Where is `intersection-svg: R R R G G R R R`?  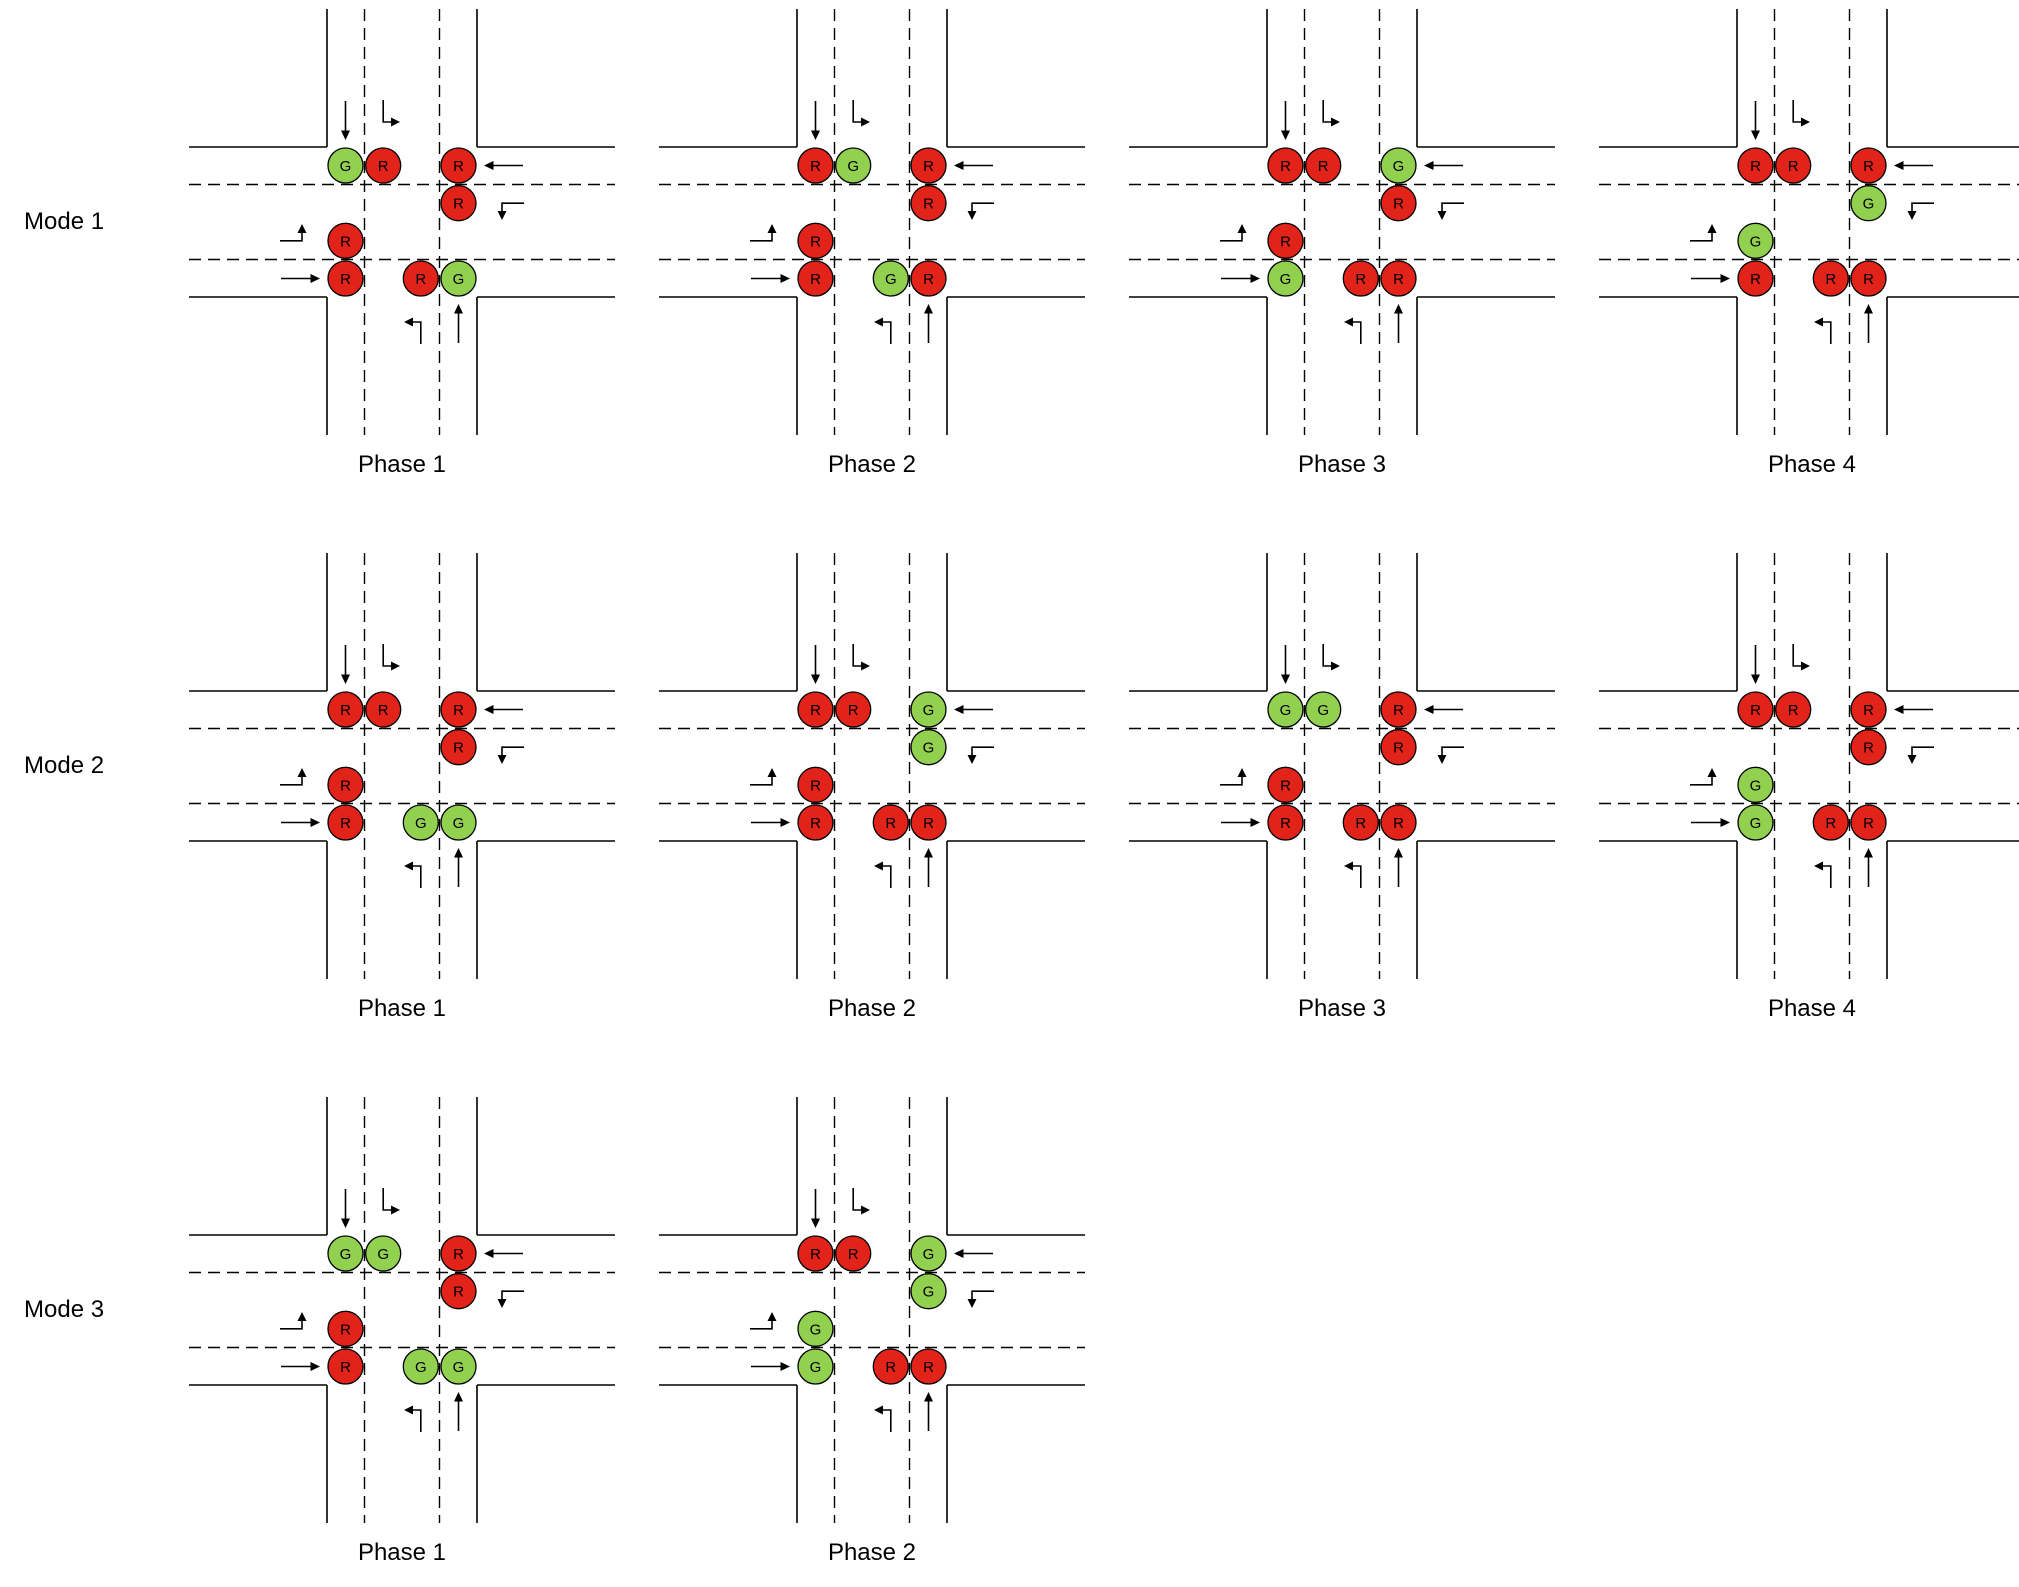 intersection-svg: R R R G G R R R is located at coordinates (1809, 222).